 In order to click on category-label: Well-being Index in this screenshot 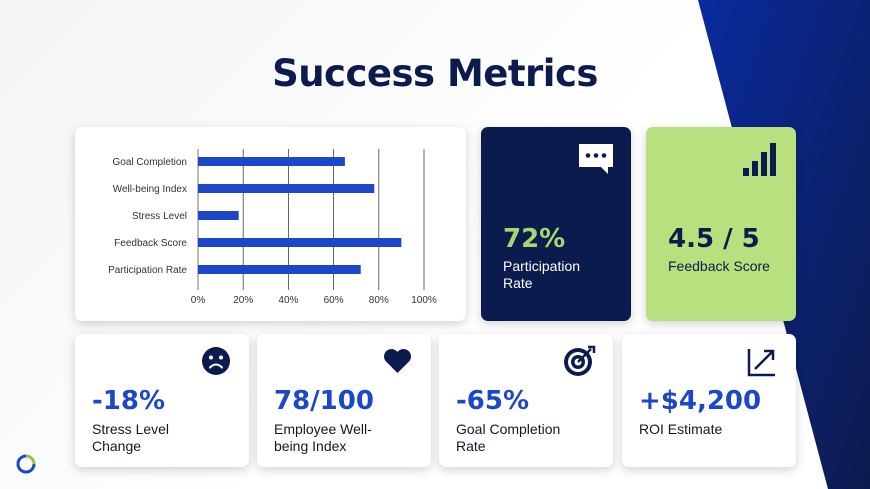, I will do `click(150, 189)`.